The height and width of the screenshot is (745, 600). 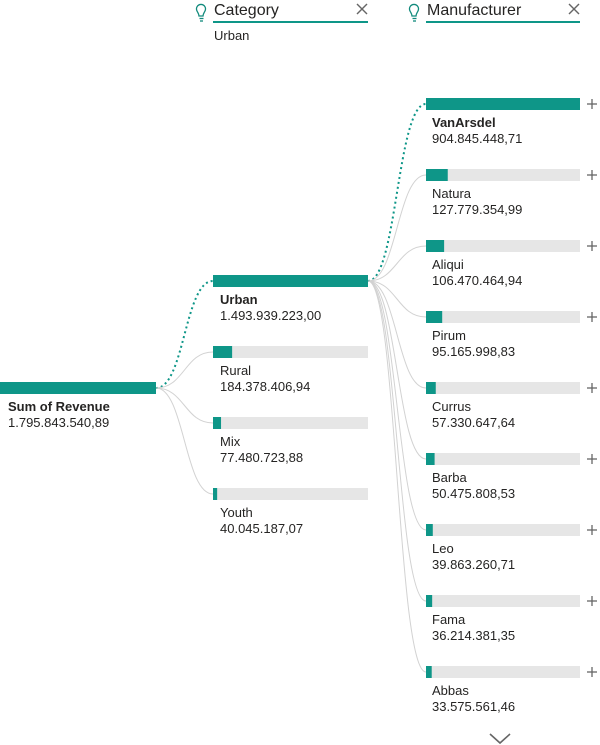 I want to click on node-value: 57.330.647,64, so click(x=473, y=422).